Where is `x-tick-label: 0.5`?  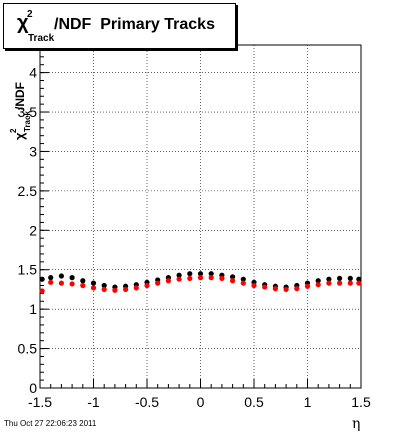
x-tick-label: 0.5 is located at coordinates (254, 402).